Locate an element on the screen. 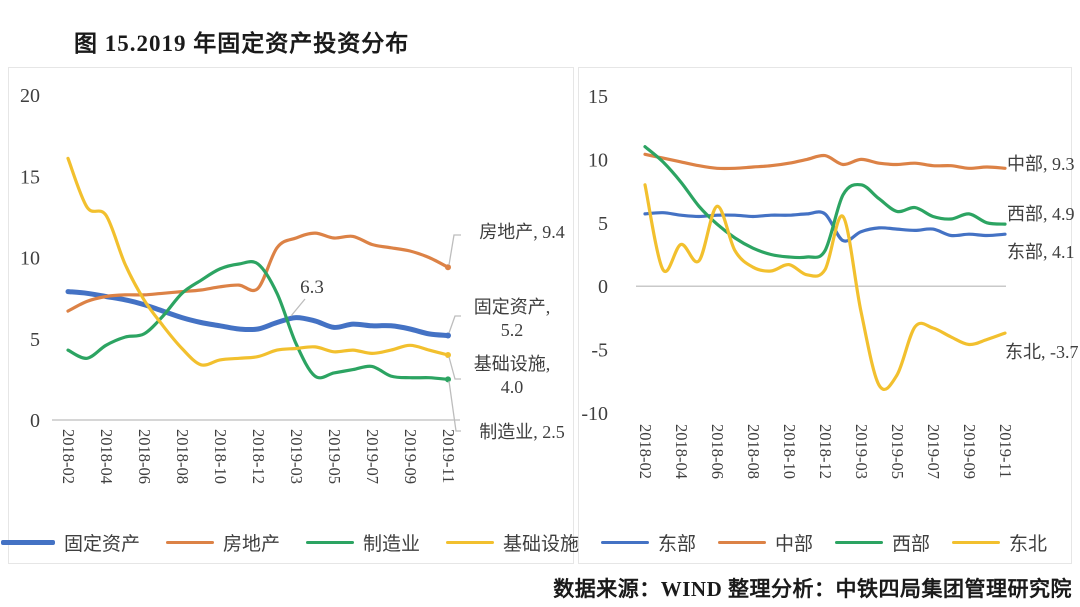 The image size is (1080, 607). line-end-dot-infrastructure is located at coordinates (448, 355).